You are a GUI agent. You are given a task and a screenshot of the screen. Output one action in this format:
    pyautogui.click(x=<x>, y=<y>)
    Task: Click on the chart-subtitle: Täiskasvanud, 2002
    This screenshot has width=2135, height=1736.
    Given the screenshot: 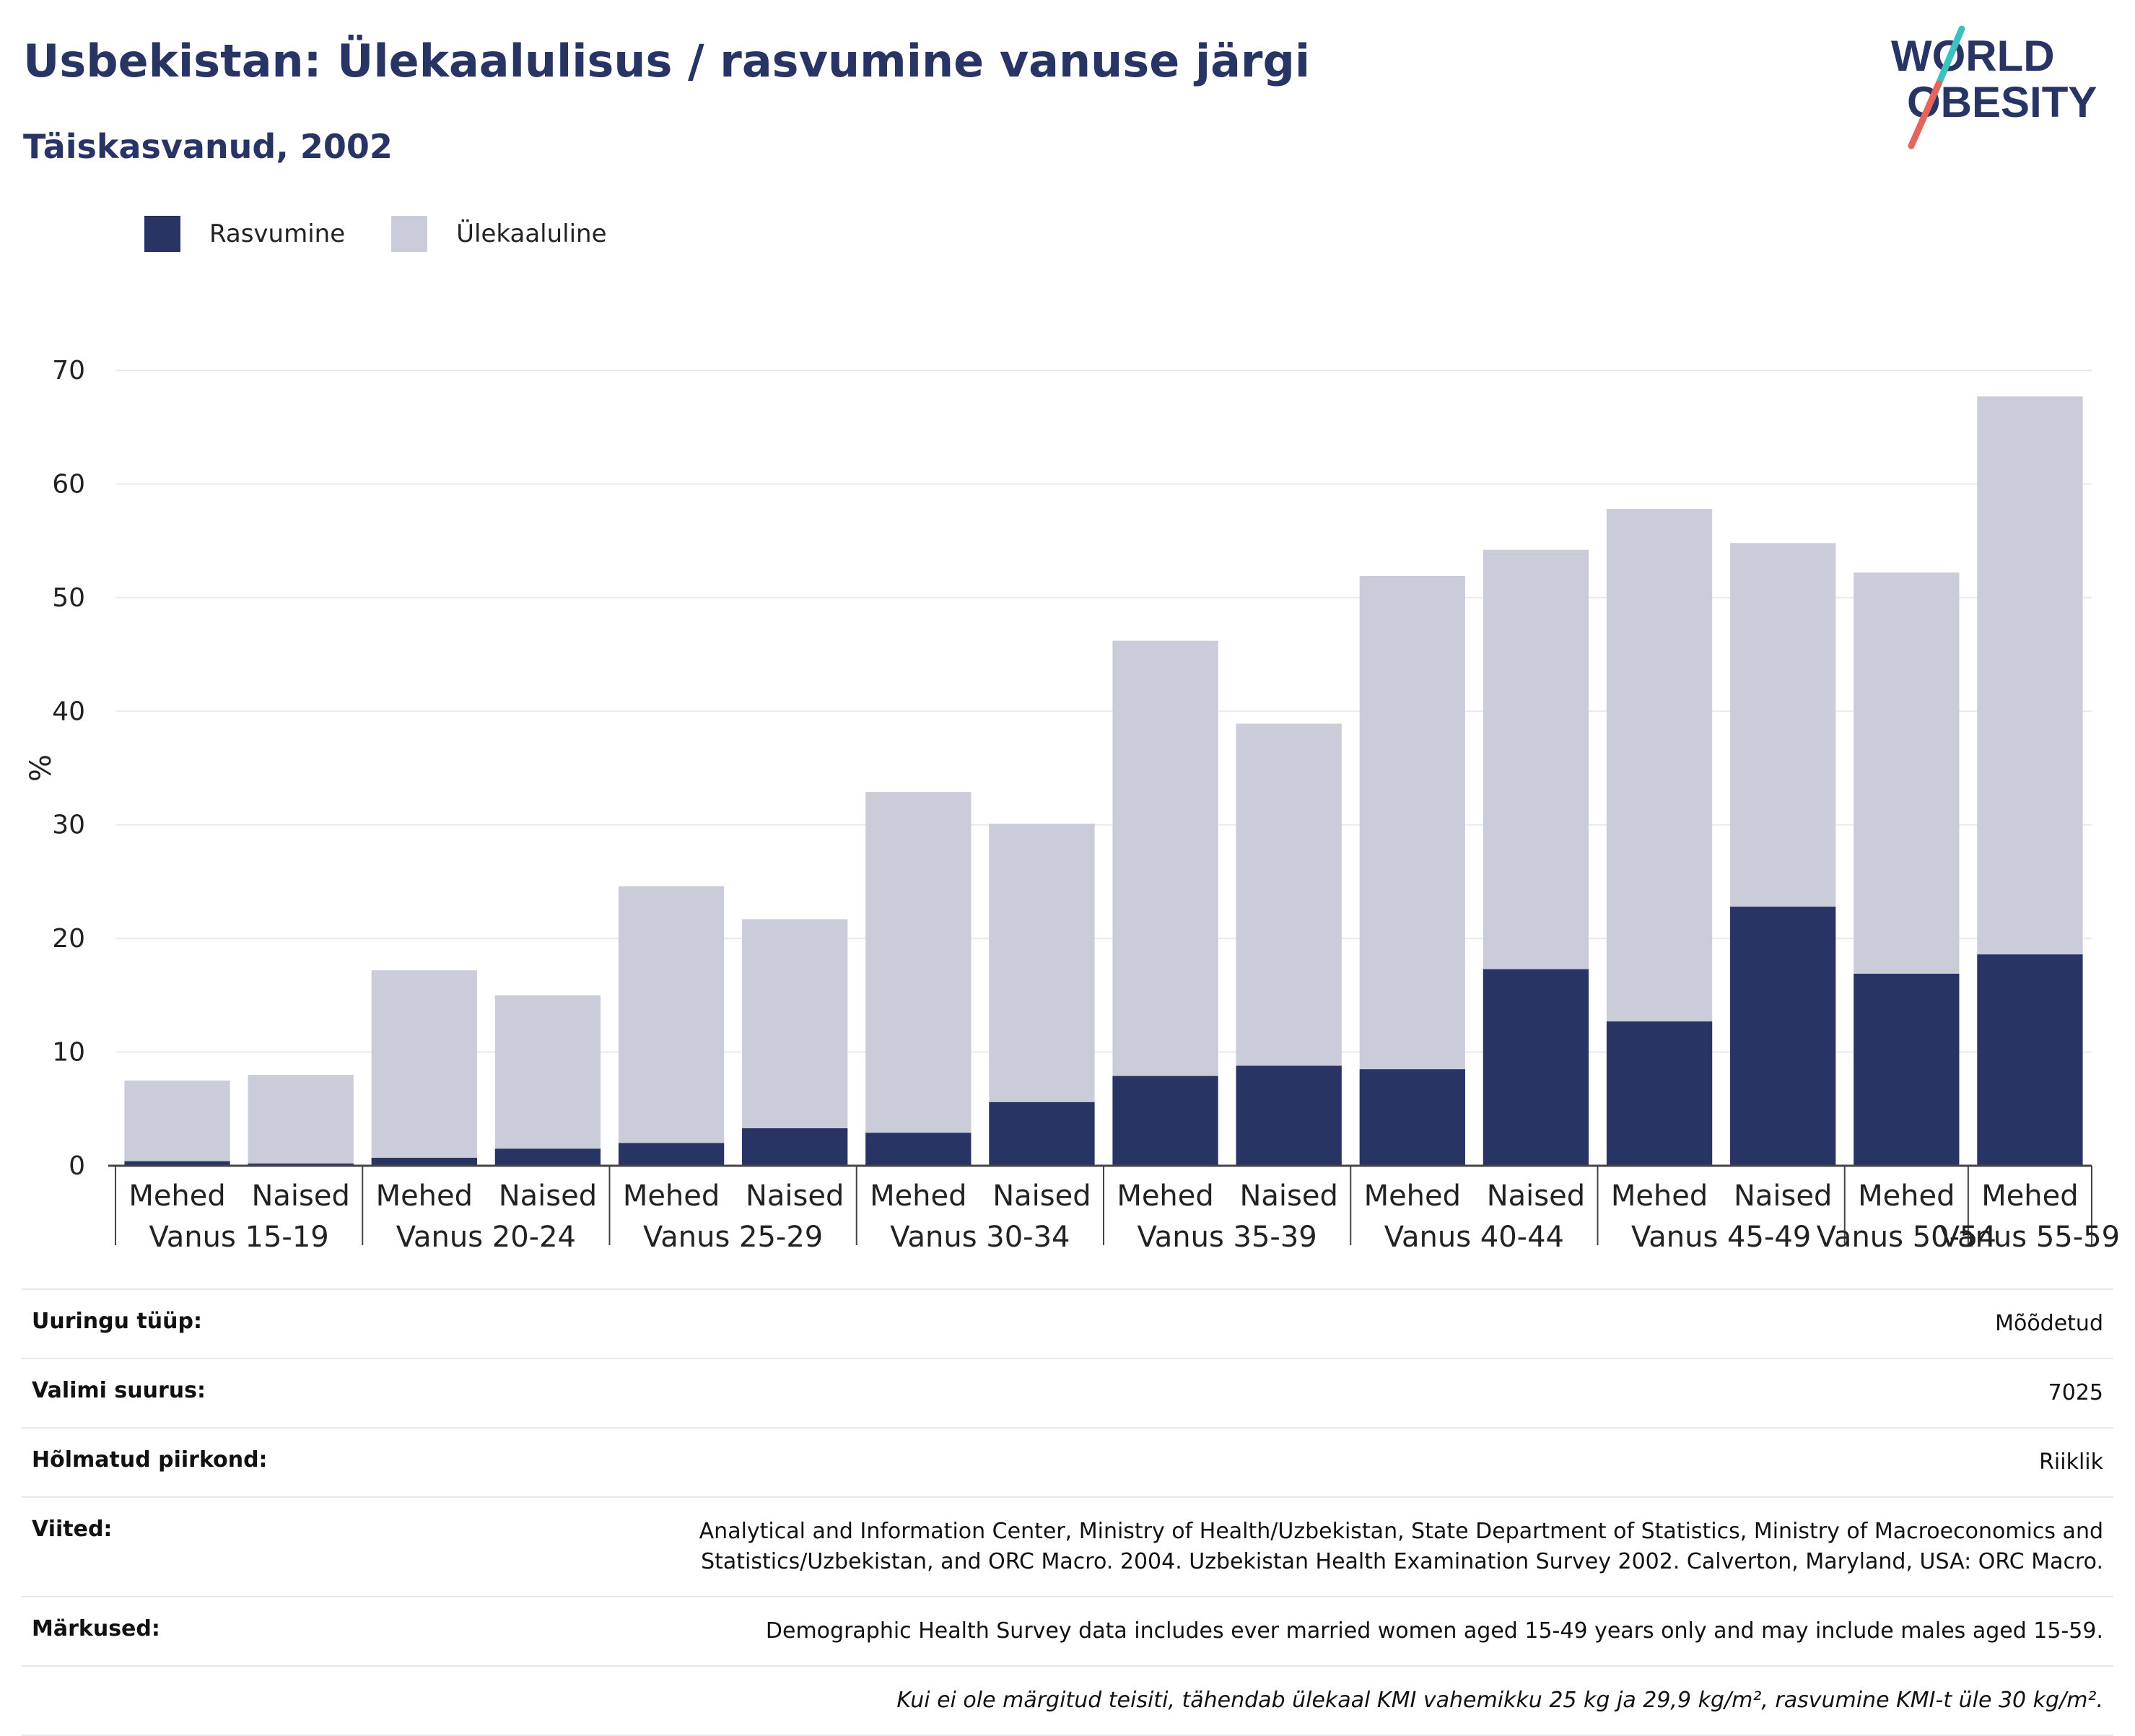 What is the action you would take?
    pyautogui.click(x=208, y=146)
    